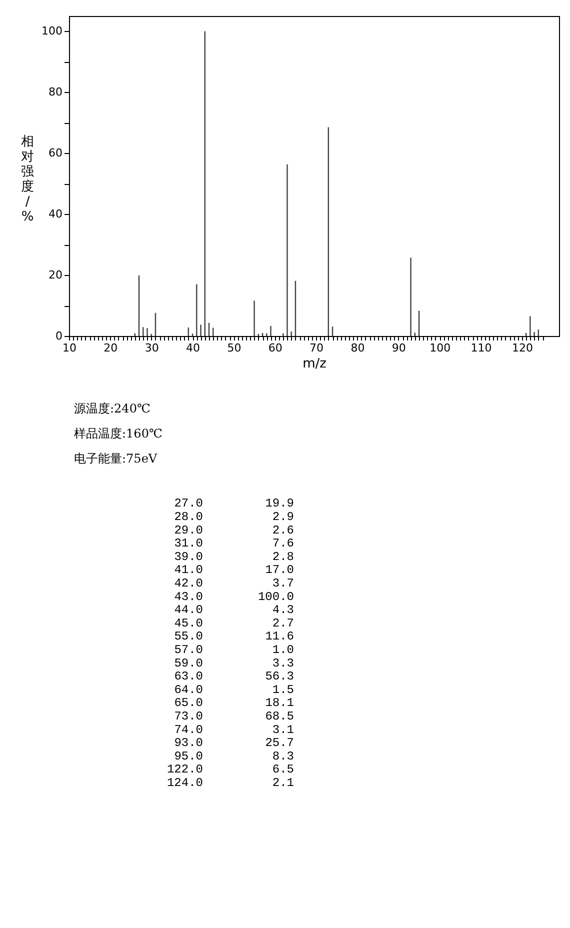 The image size is (570, 928). Describe the element at coordinates (188, 623) in the screenshot. I see `category-label: 45.0` at that location.